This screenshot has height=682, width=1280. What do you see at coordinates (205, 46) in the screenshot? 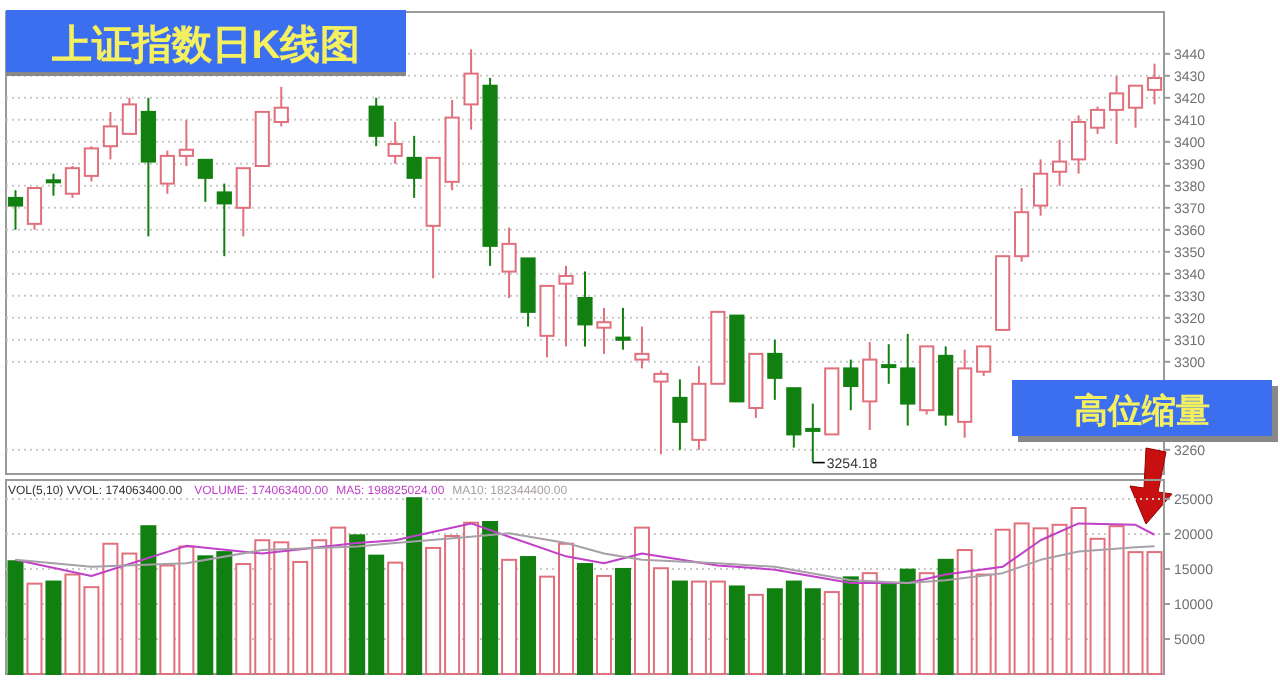
I see `chart-title: 上证指数日K线图` at bounding box center [205, 46].